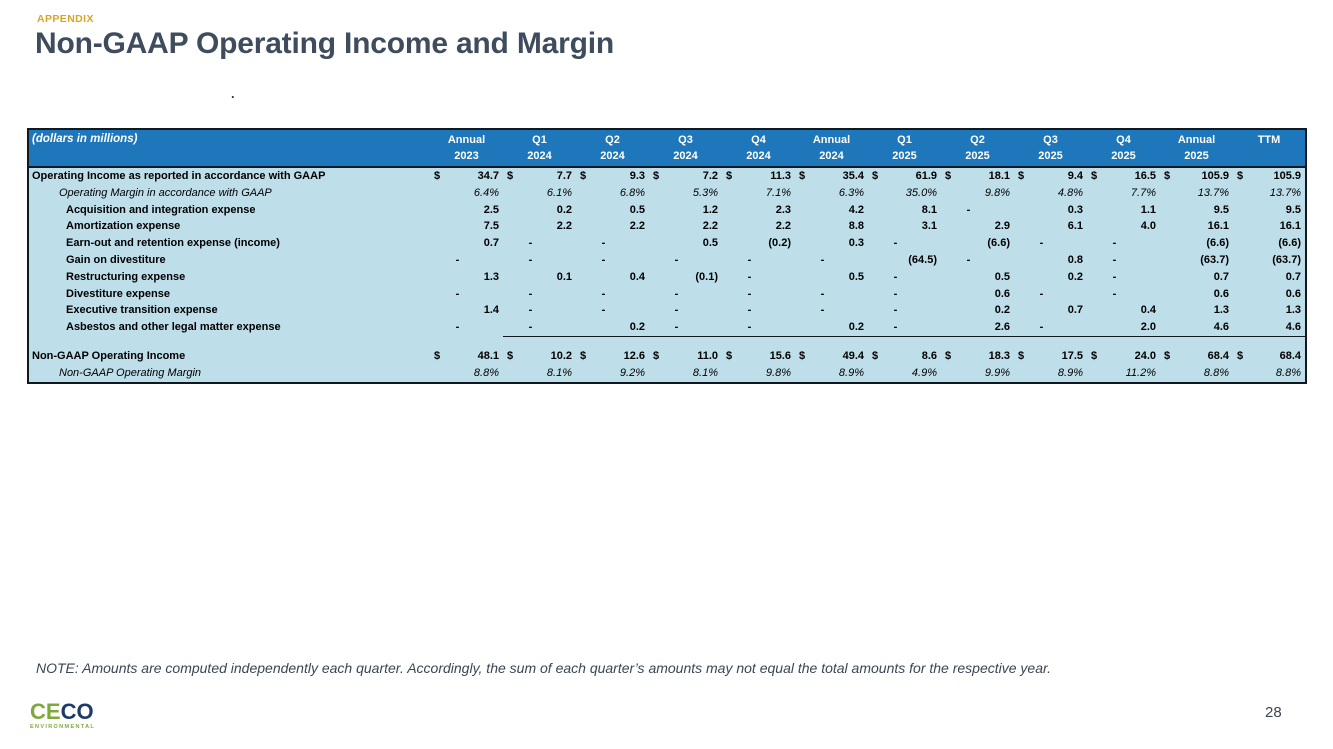 Image resolution: width=1333 pixels, height=749 pixels. What do you see at coordinates (904, 140) in the screenshot?
I see `column-header-line1: Q1` at bounding box center [904, 140].